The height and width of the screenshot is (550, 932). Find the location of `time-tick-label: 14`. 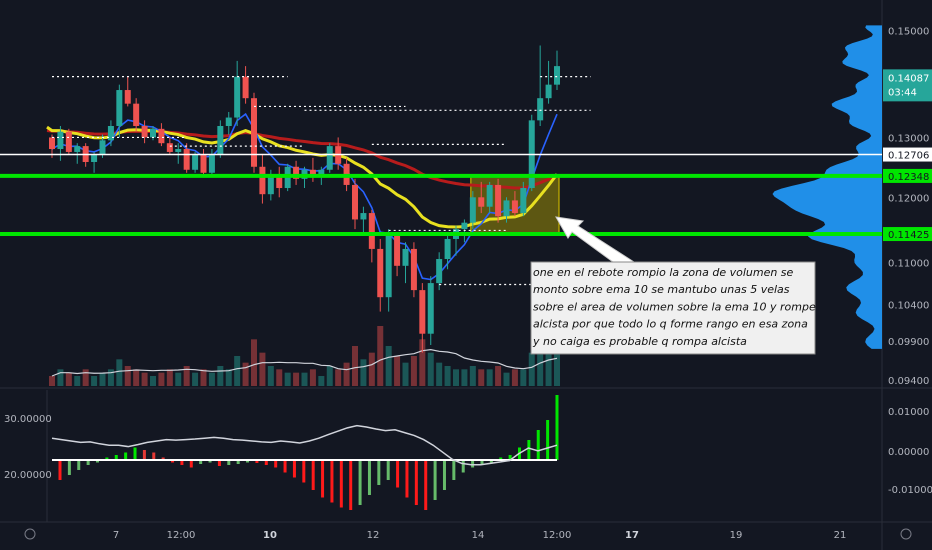

time-tick-label: 14 is located at coordinates (478, 535).